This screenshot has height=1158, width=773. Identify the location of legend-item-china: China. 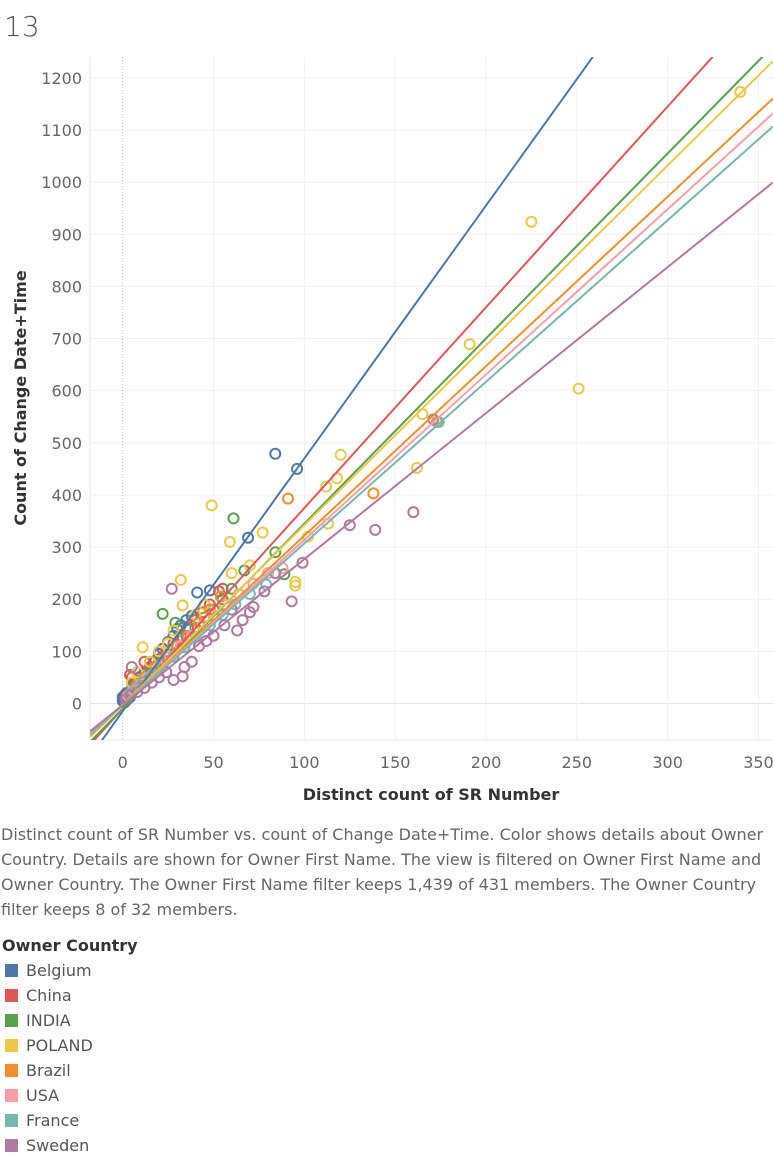
(70, 995).